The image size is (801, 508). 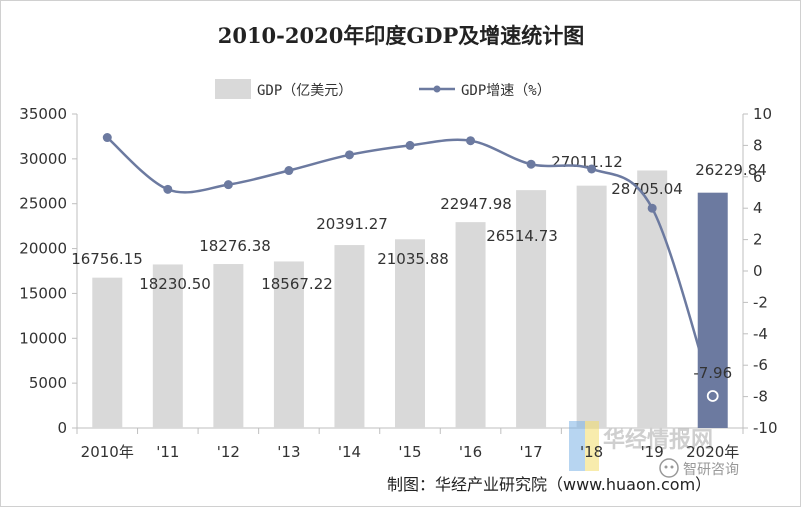 What do you see at coordinates (669, 468) in the screenshot?
I see `wechat-icon` at bounding box center [669, 468].